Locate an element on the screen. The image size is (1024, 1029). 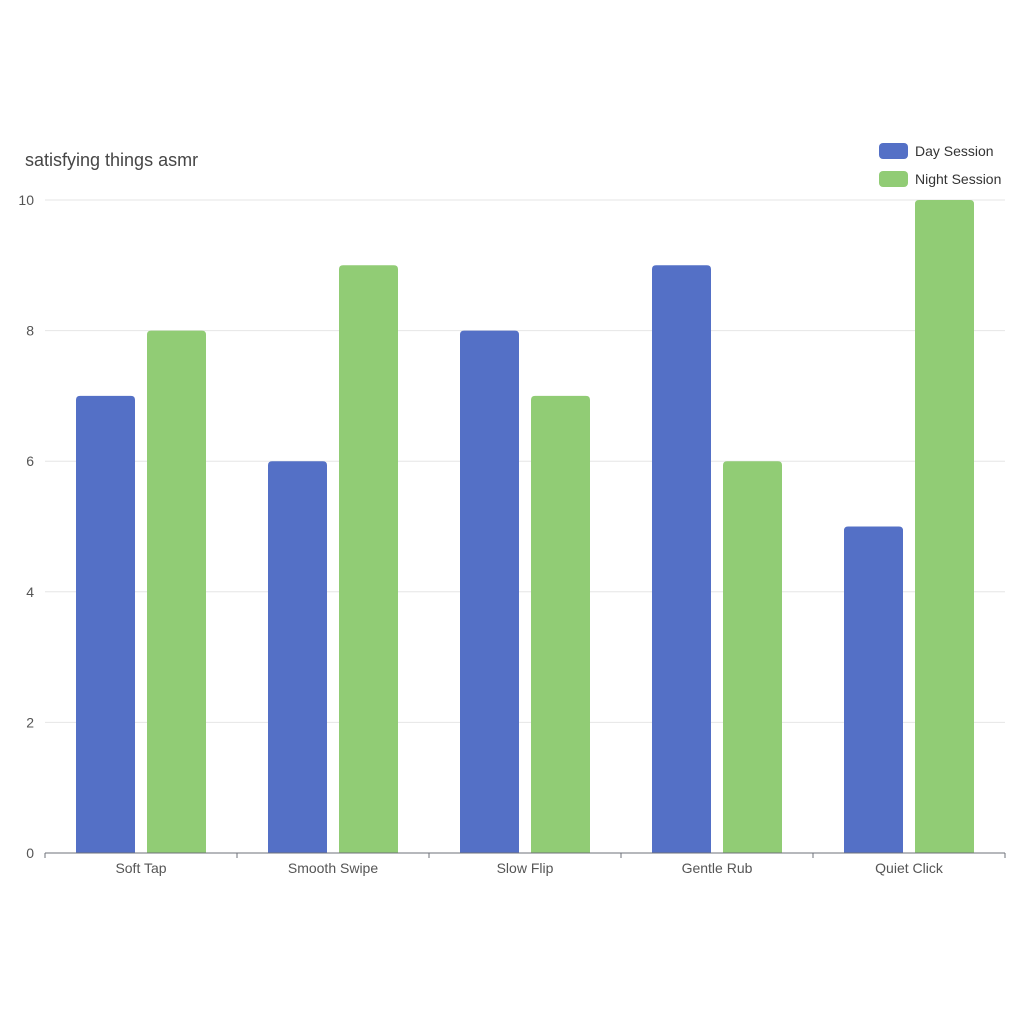
legend-label: Day Session is located at coordinates (954, 151).